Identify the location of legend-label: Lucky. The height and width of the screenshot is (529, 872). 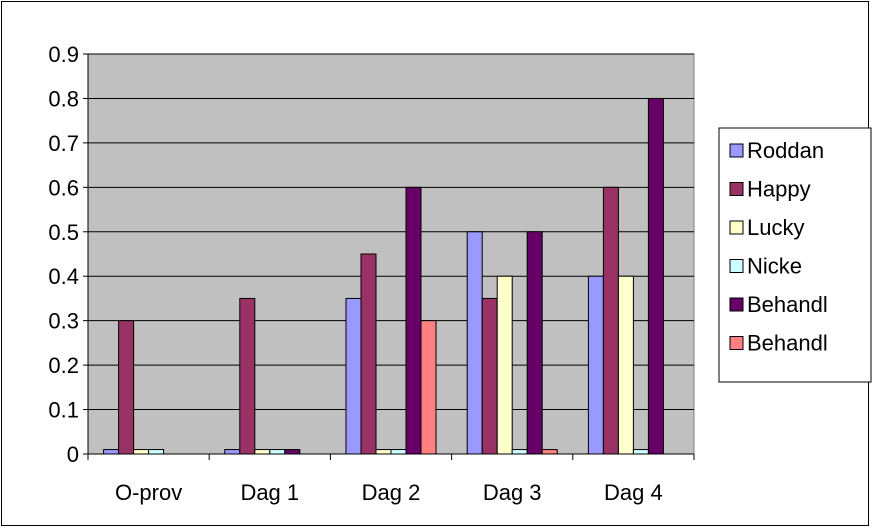
(775, 227).